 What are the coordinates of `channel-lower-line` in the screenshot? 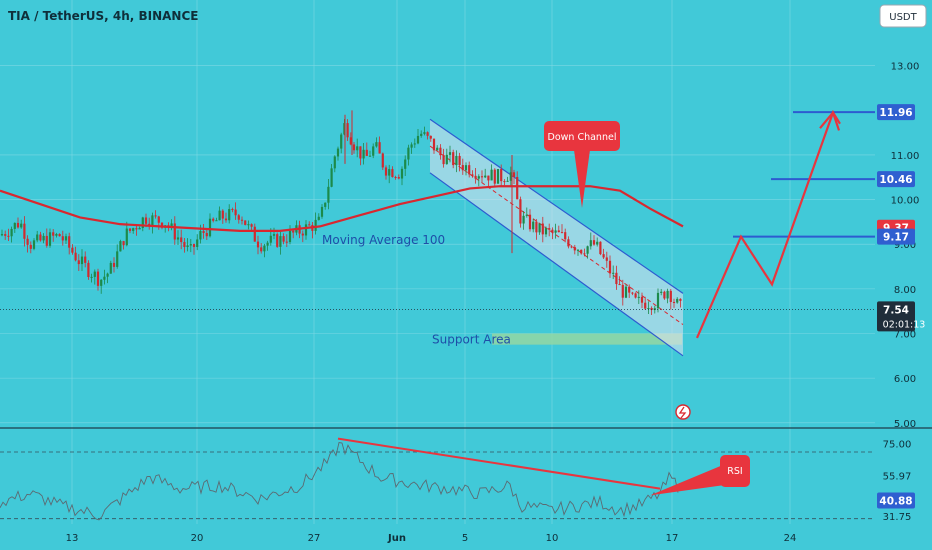 It's located at (556, 264).